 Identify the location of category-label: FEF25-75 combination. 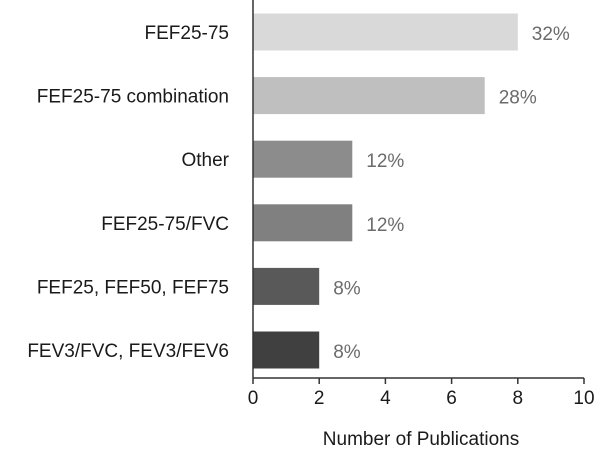
(133, 97).